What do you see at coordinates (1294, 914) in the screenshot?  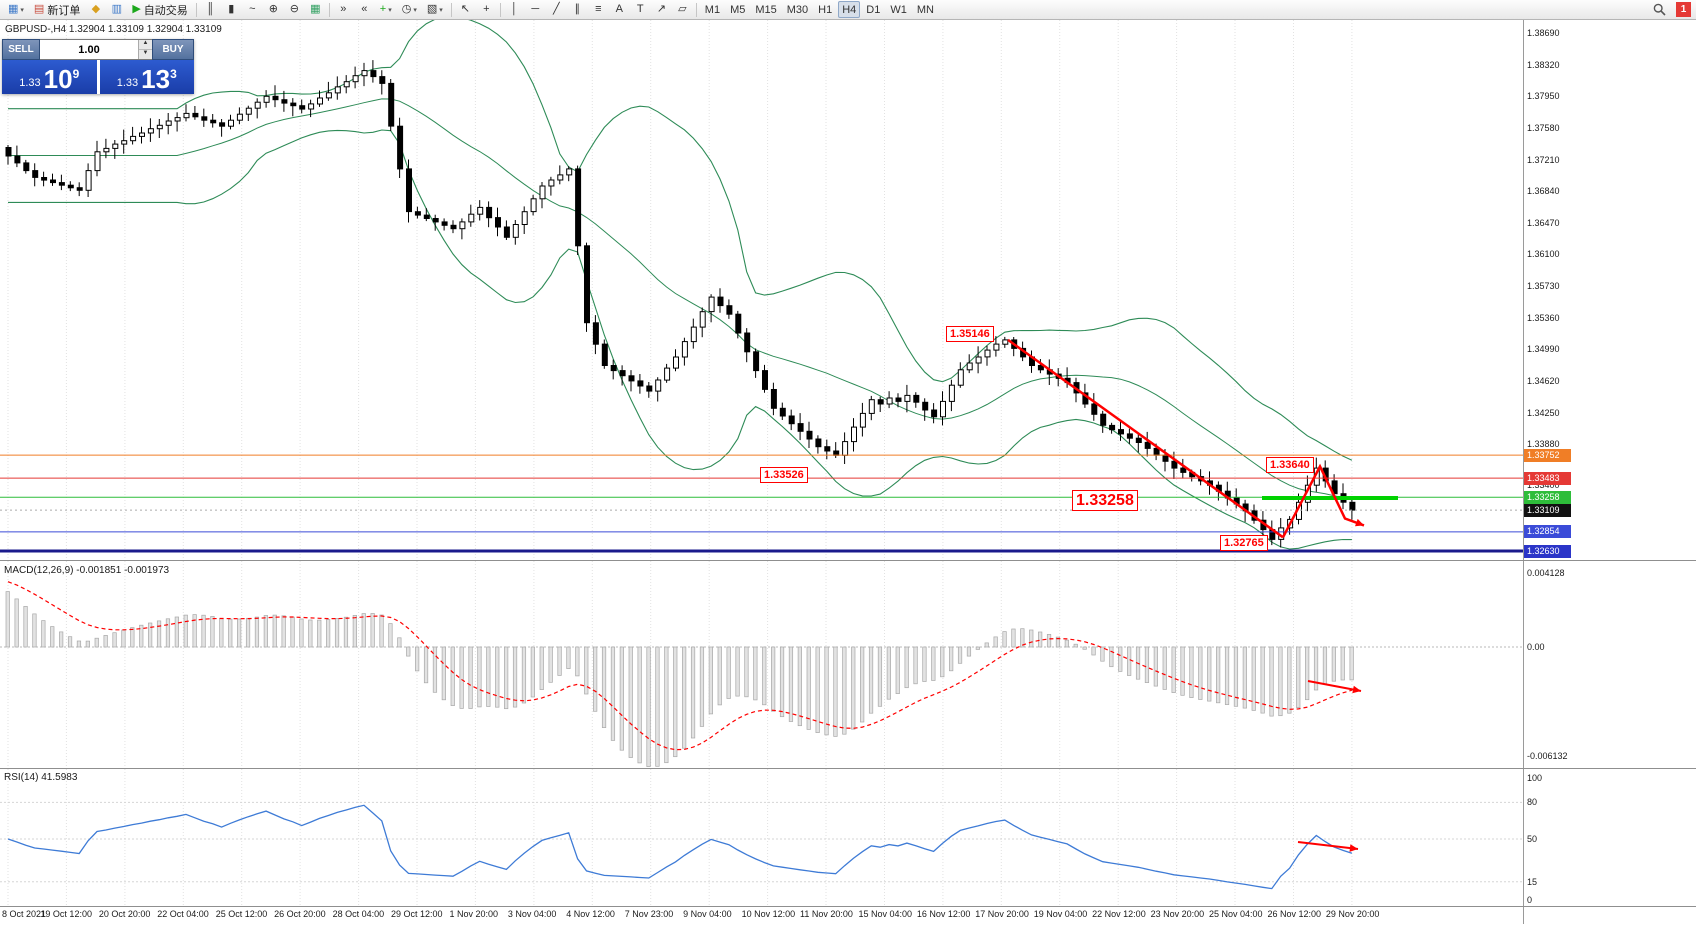 I see `time-axis-label: 26 Nov 12:00` at bounding box center [1294, 914].